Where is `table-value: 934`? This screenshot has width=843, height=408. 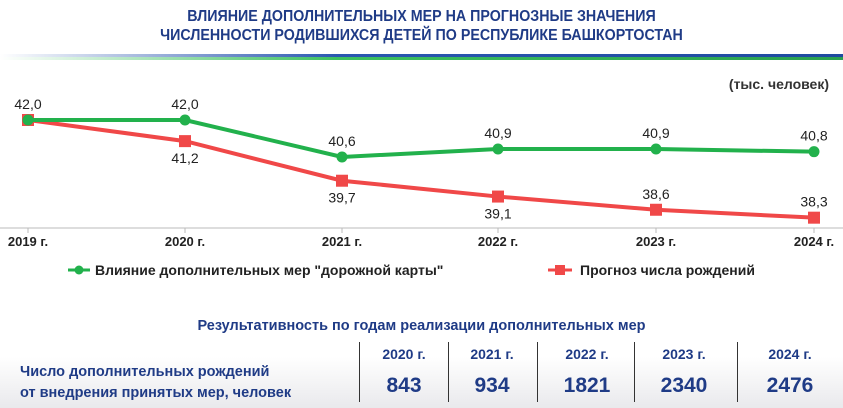 table-value: 934 is located at coordinates (492, 385).